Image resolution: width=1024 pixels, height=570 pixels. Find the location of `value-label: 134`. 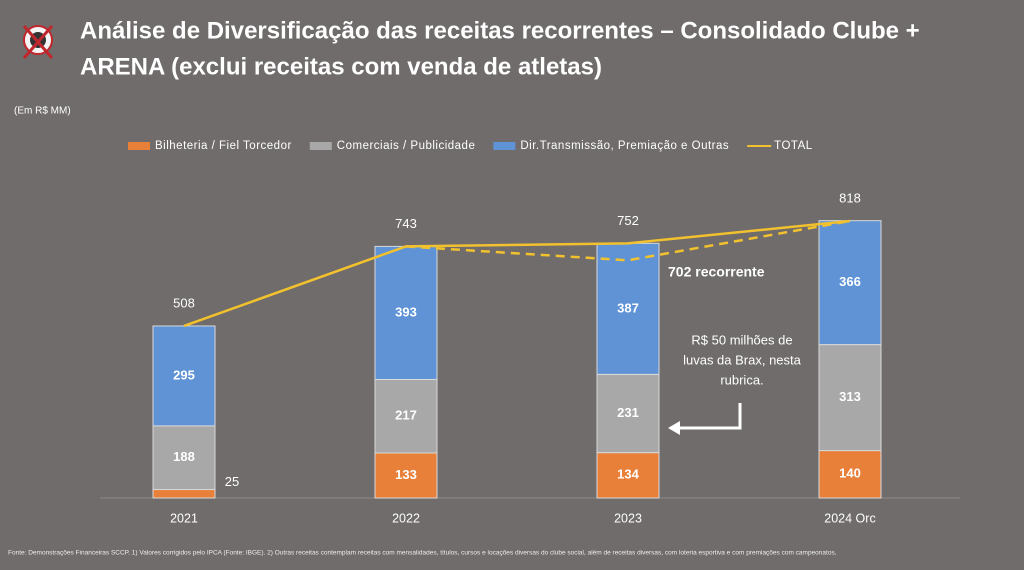

value-label: 134 is located at coordinates (628, 474).